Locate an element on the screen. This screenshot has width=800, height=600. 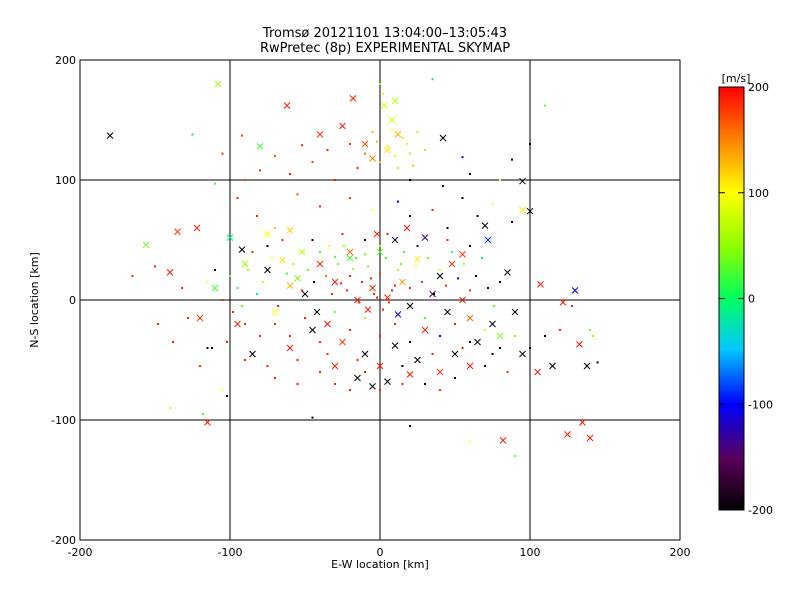
chart-title: Tromsø 20121101 13:04:00–13:05:43 is located at coordinates (384, 33).